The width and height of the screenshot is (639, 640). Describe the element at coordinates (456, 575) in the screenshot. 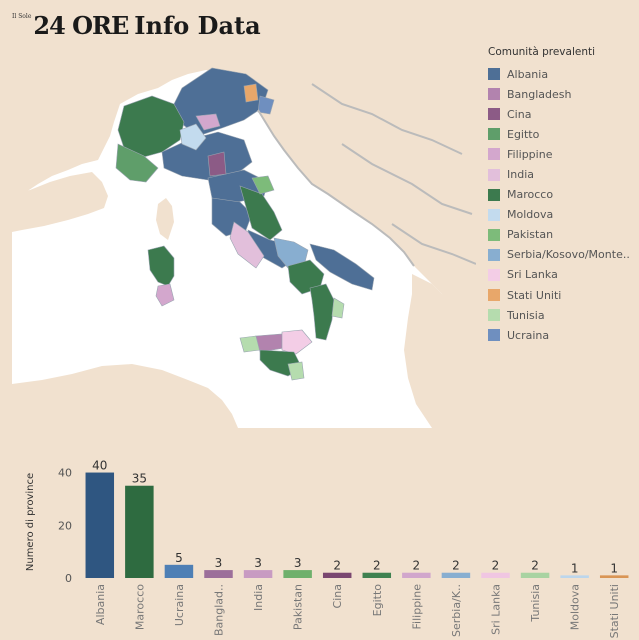

I see `bar-serbia-k-` at that location.